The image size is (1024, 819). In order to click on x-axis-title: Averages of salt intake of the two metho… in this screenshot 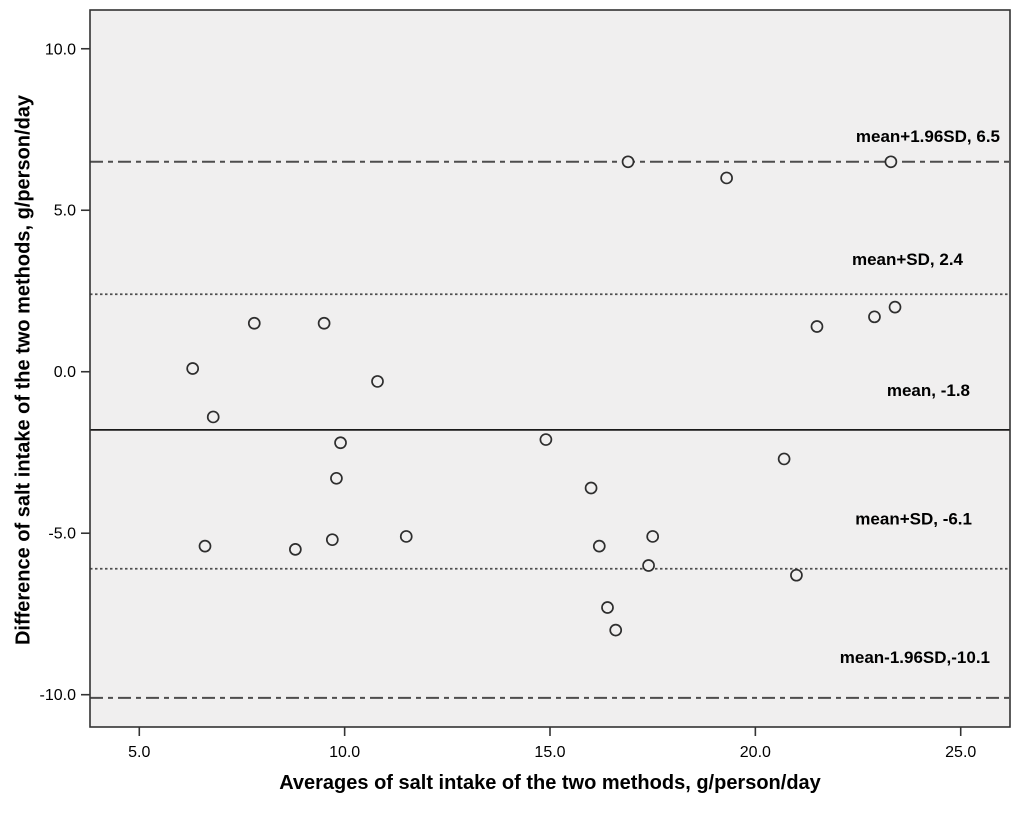, I will do `click(550, 783)`.